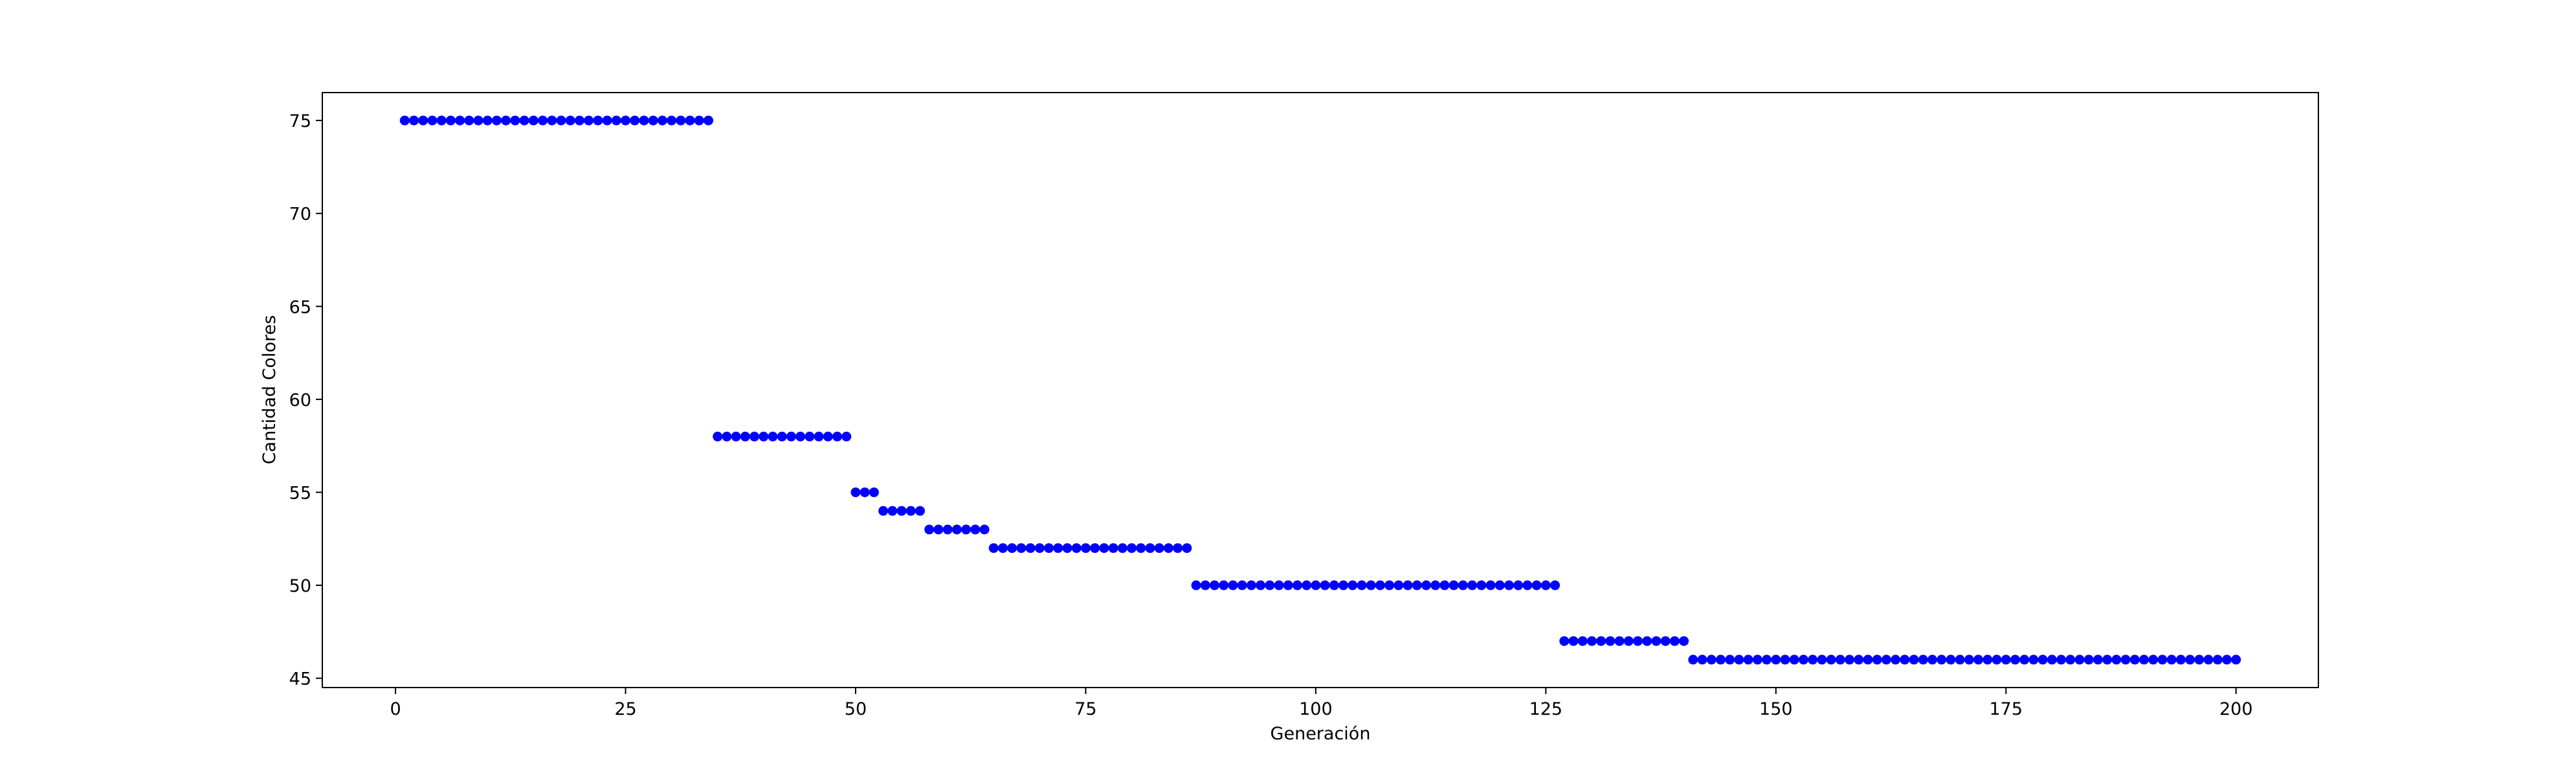 The height and width of the screenshot is (773, 2576). What do you see at coordinates (2236, 709) in the screenshot?
I see `x-tick-label: 200` at bounding box center [2236, 709].